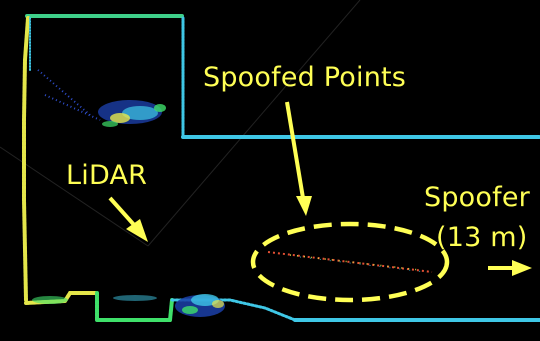  What do you see at coordinates (200, 305) in the screenshot?
I see `clutter-bottom` at bounding box center [200, 305].